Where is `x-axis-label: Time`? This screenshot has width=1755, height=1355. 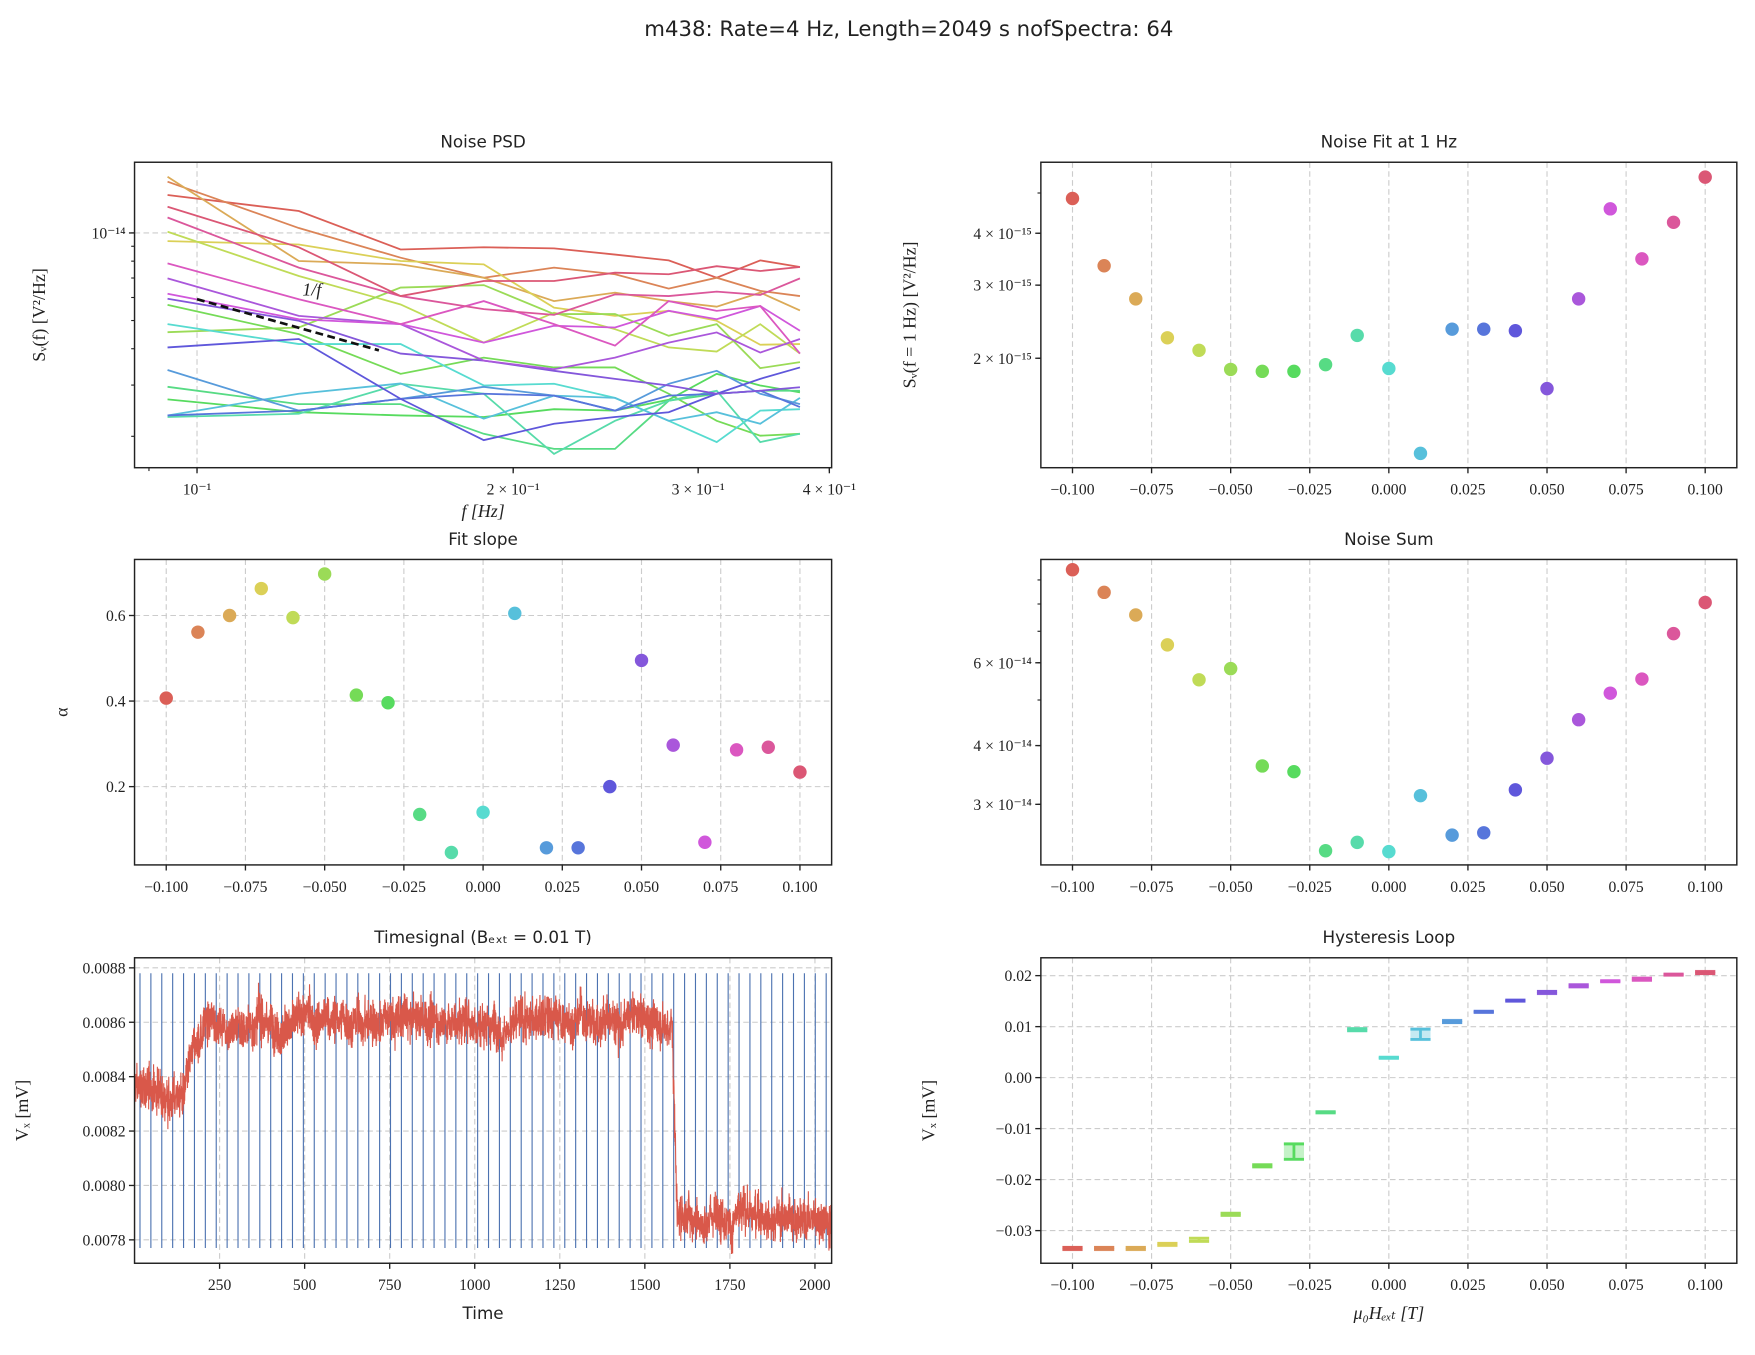
x-axis-label: Time is located at coordinates (483, 1313).